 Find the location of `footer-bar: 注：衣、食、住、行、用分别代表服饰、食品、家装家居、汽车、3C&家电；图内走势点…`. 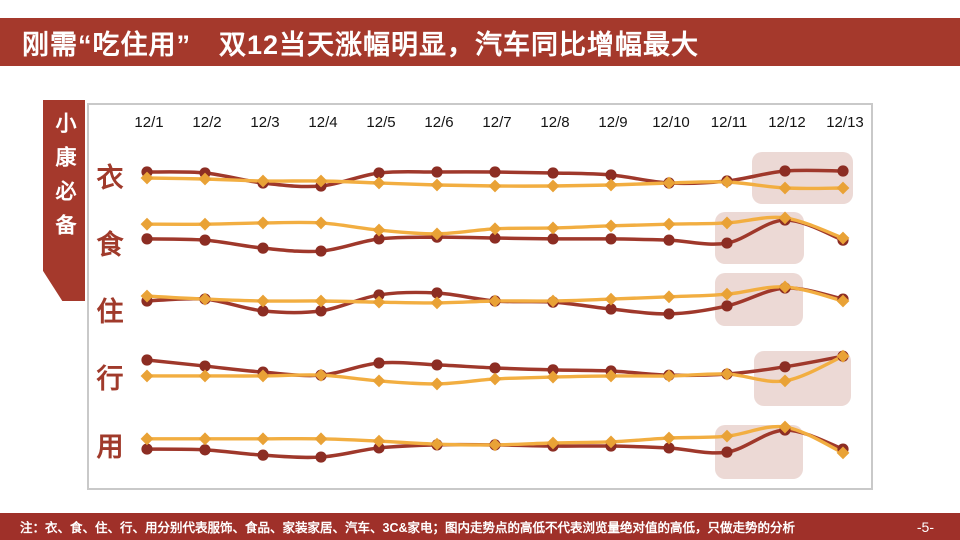

footer-bar: 注：衣、食、住、行、用分别代表服饰、食品、家装家居、汽车、3C&家电；图内走势点… is located at coordinates (480, 526).